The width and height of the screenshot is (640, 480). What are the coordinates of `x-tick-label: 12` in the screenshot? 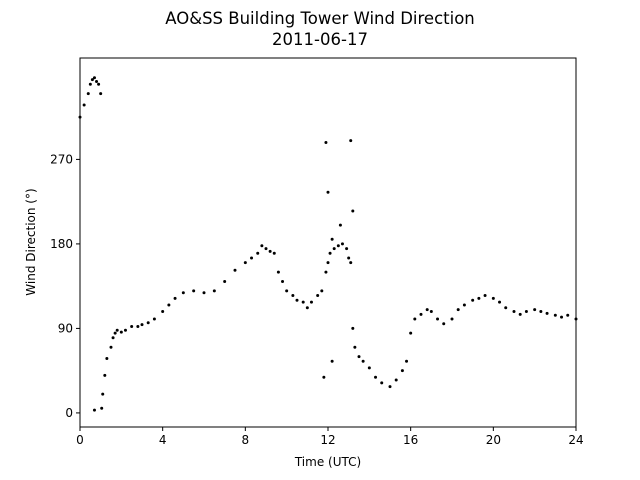 It's located at (327, 440).